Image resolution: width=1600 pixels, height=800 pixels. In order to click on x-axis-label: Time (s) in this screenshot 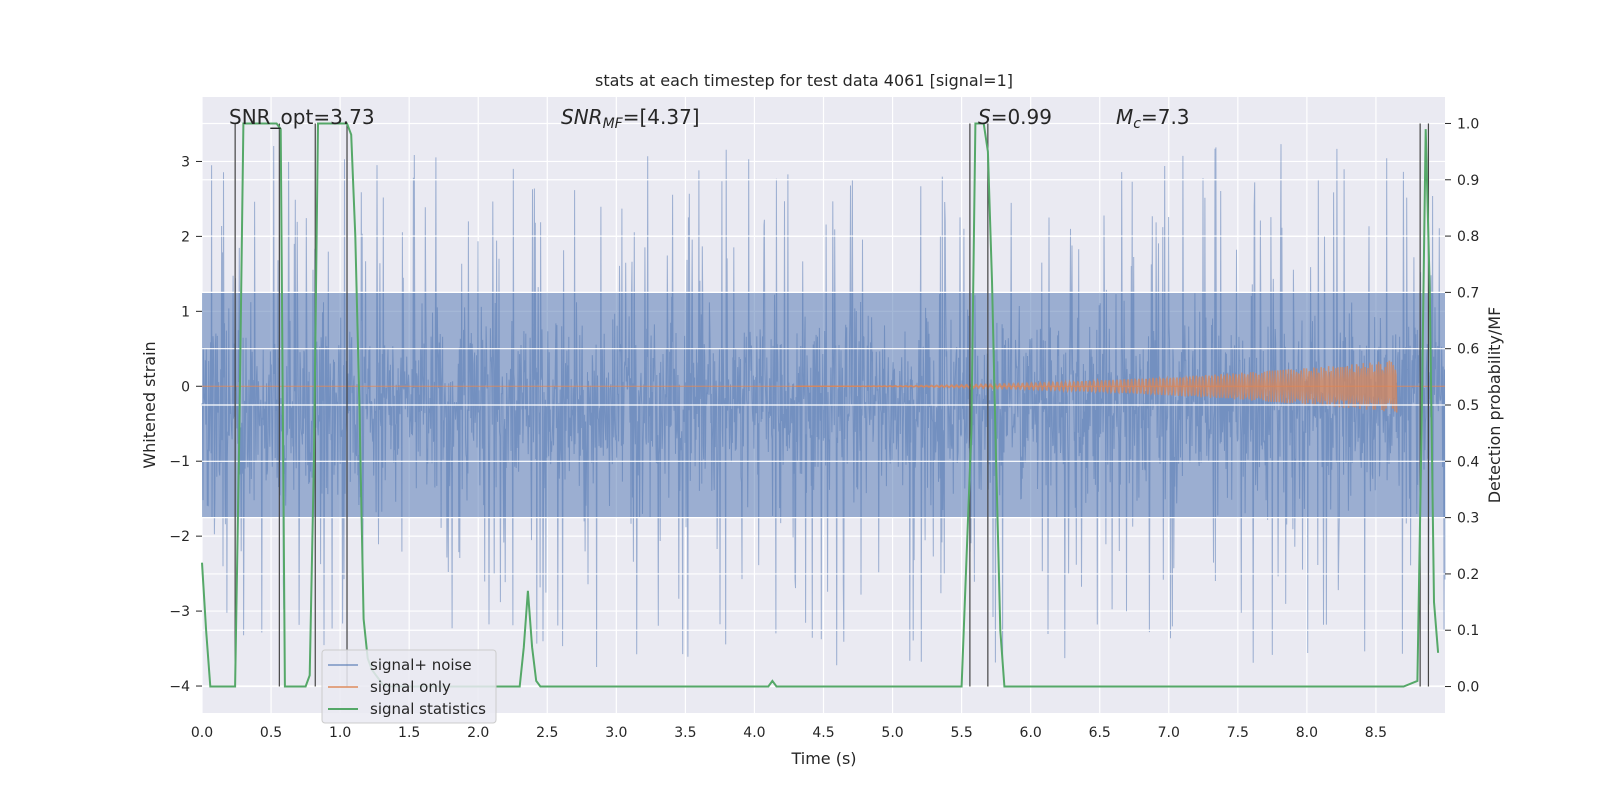, I will do `click(823, 758)`.